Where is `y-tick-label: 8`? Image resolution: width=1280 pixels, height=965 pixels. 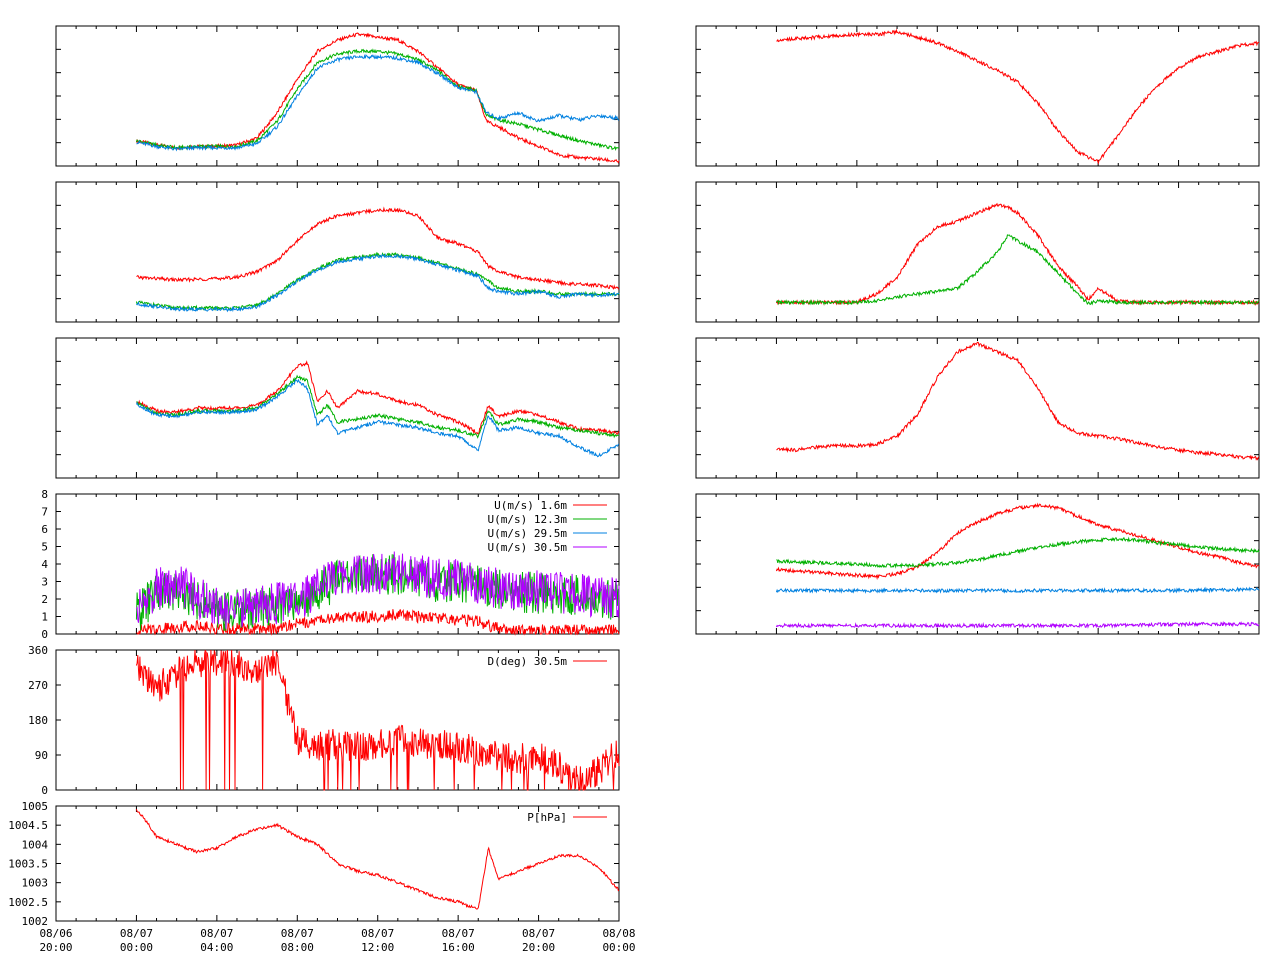 y-tick-label: 8 is located at coordinates (44, 494).